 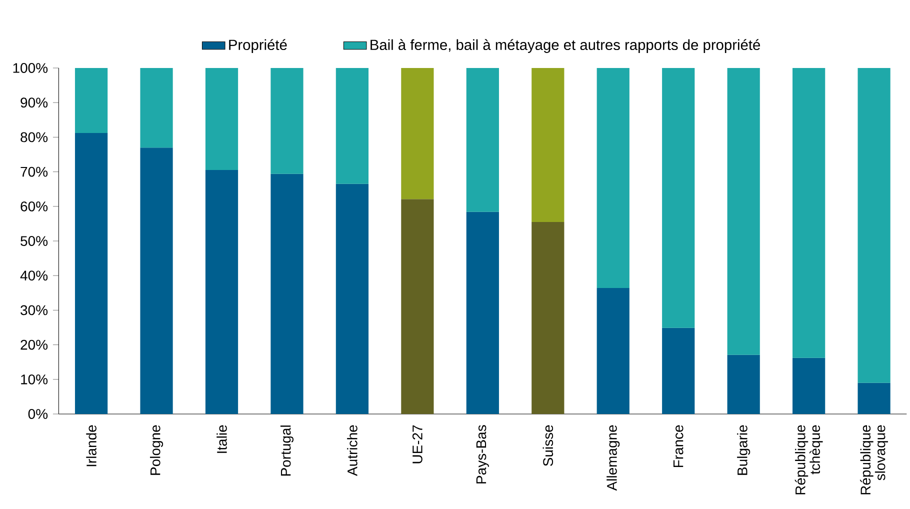 What do you see at coordinates (808, 459) in the screenshot?
I see `x-tick-label: République tchèque` at bounding box center [808, 459].